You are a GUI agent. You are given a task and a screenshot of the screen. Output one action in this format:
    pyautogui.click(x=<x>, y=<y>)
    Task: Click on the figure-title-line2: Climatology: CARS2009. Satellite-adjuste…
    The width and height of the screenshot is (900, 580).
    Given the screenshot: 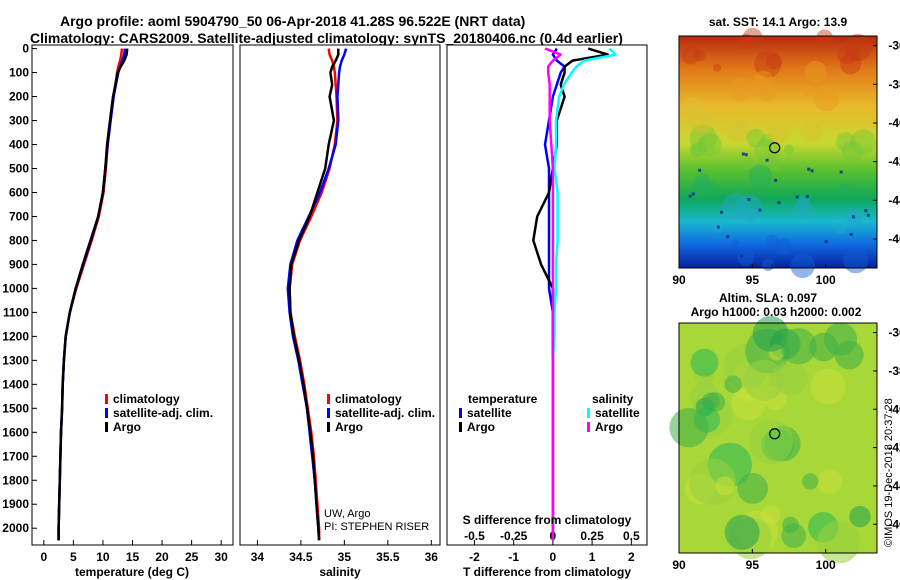 What is the action you would take?
    pyautogui.click(x=326, y=38)
    